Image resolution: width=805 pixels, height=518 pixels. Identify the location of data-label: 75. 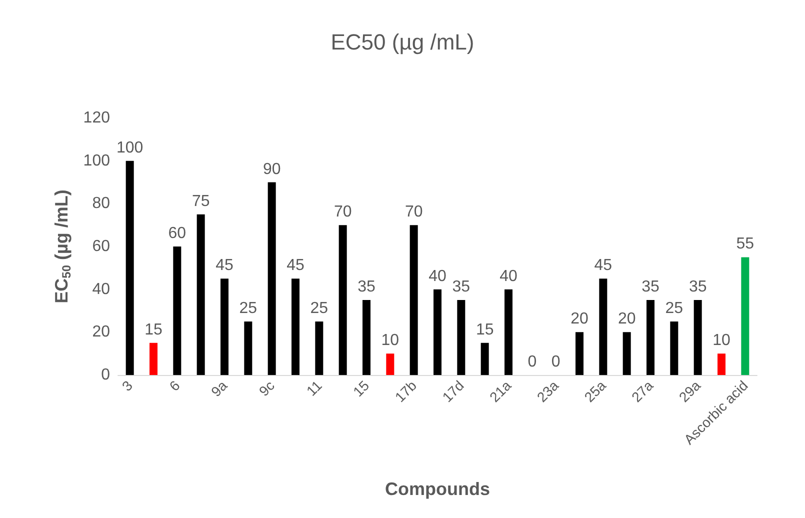
(201, 201).